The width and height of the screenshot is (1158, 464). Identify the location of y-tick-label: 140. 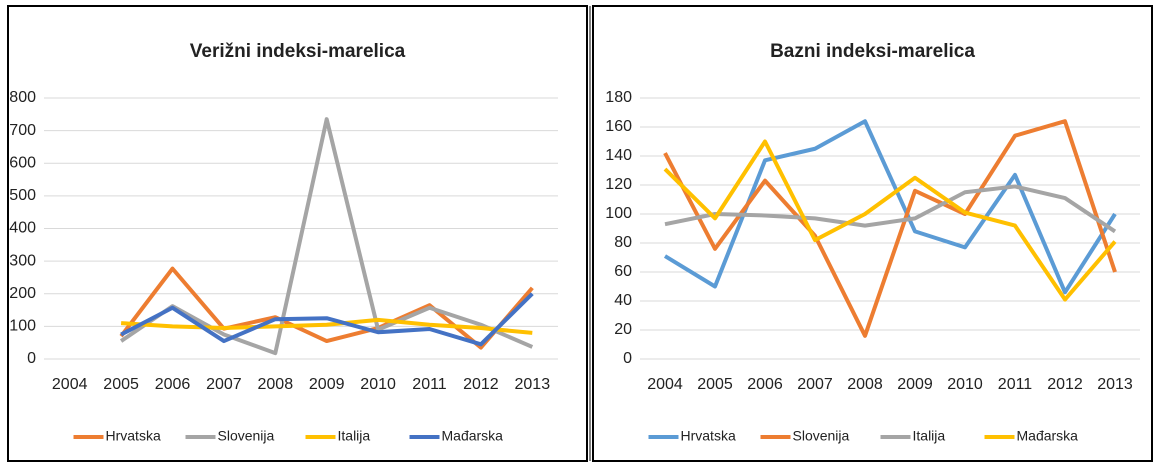
(618, 155).